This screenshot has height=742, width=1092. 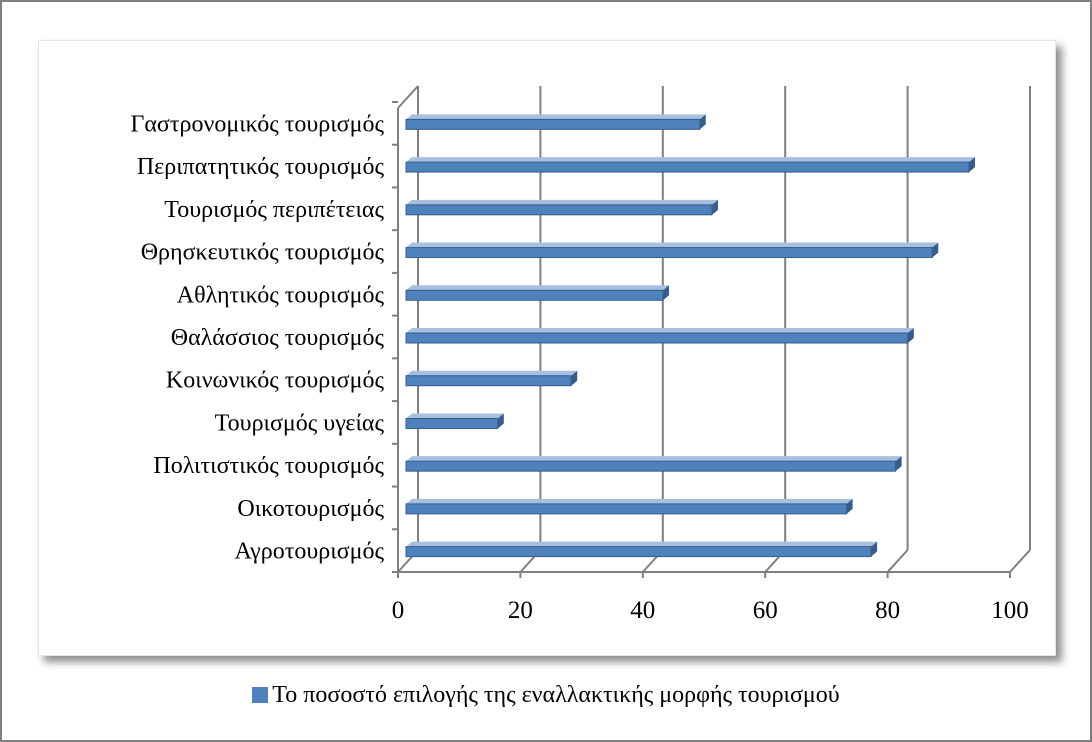 I want to click on x-tick-label: 0, so click(x=398, y=610).